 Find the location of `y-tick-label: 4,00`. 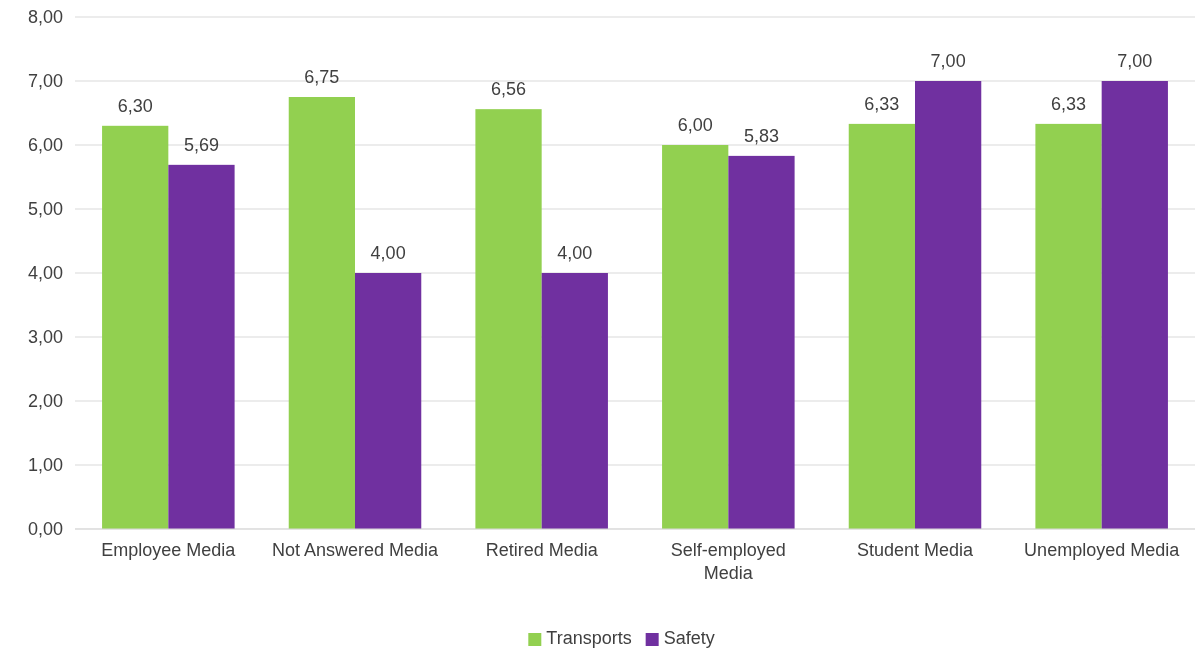

y-tick-label: 4,00 is located at coordinates (45, 273).